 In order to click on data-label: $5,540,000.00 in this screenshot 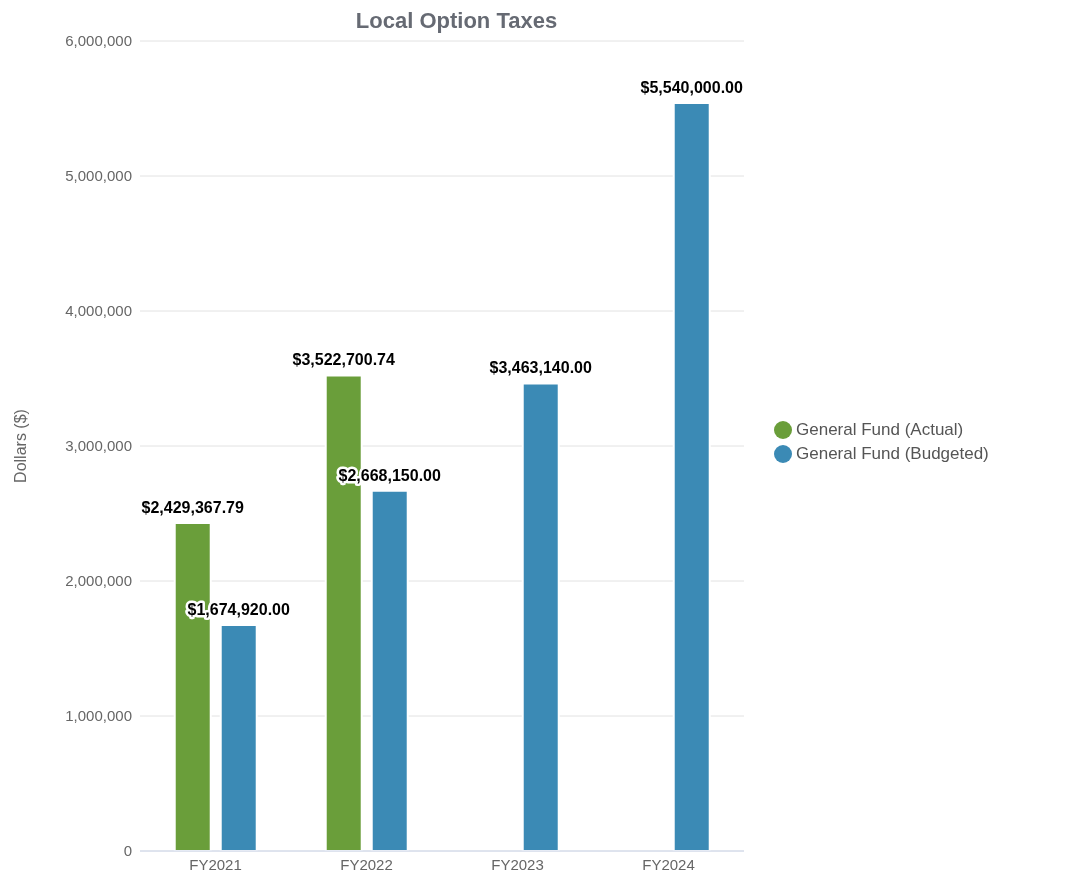, I will do `click(691, 88)`.